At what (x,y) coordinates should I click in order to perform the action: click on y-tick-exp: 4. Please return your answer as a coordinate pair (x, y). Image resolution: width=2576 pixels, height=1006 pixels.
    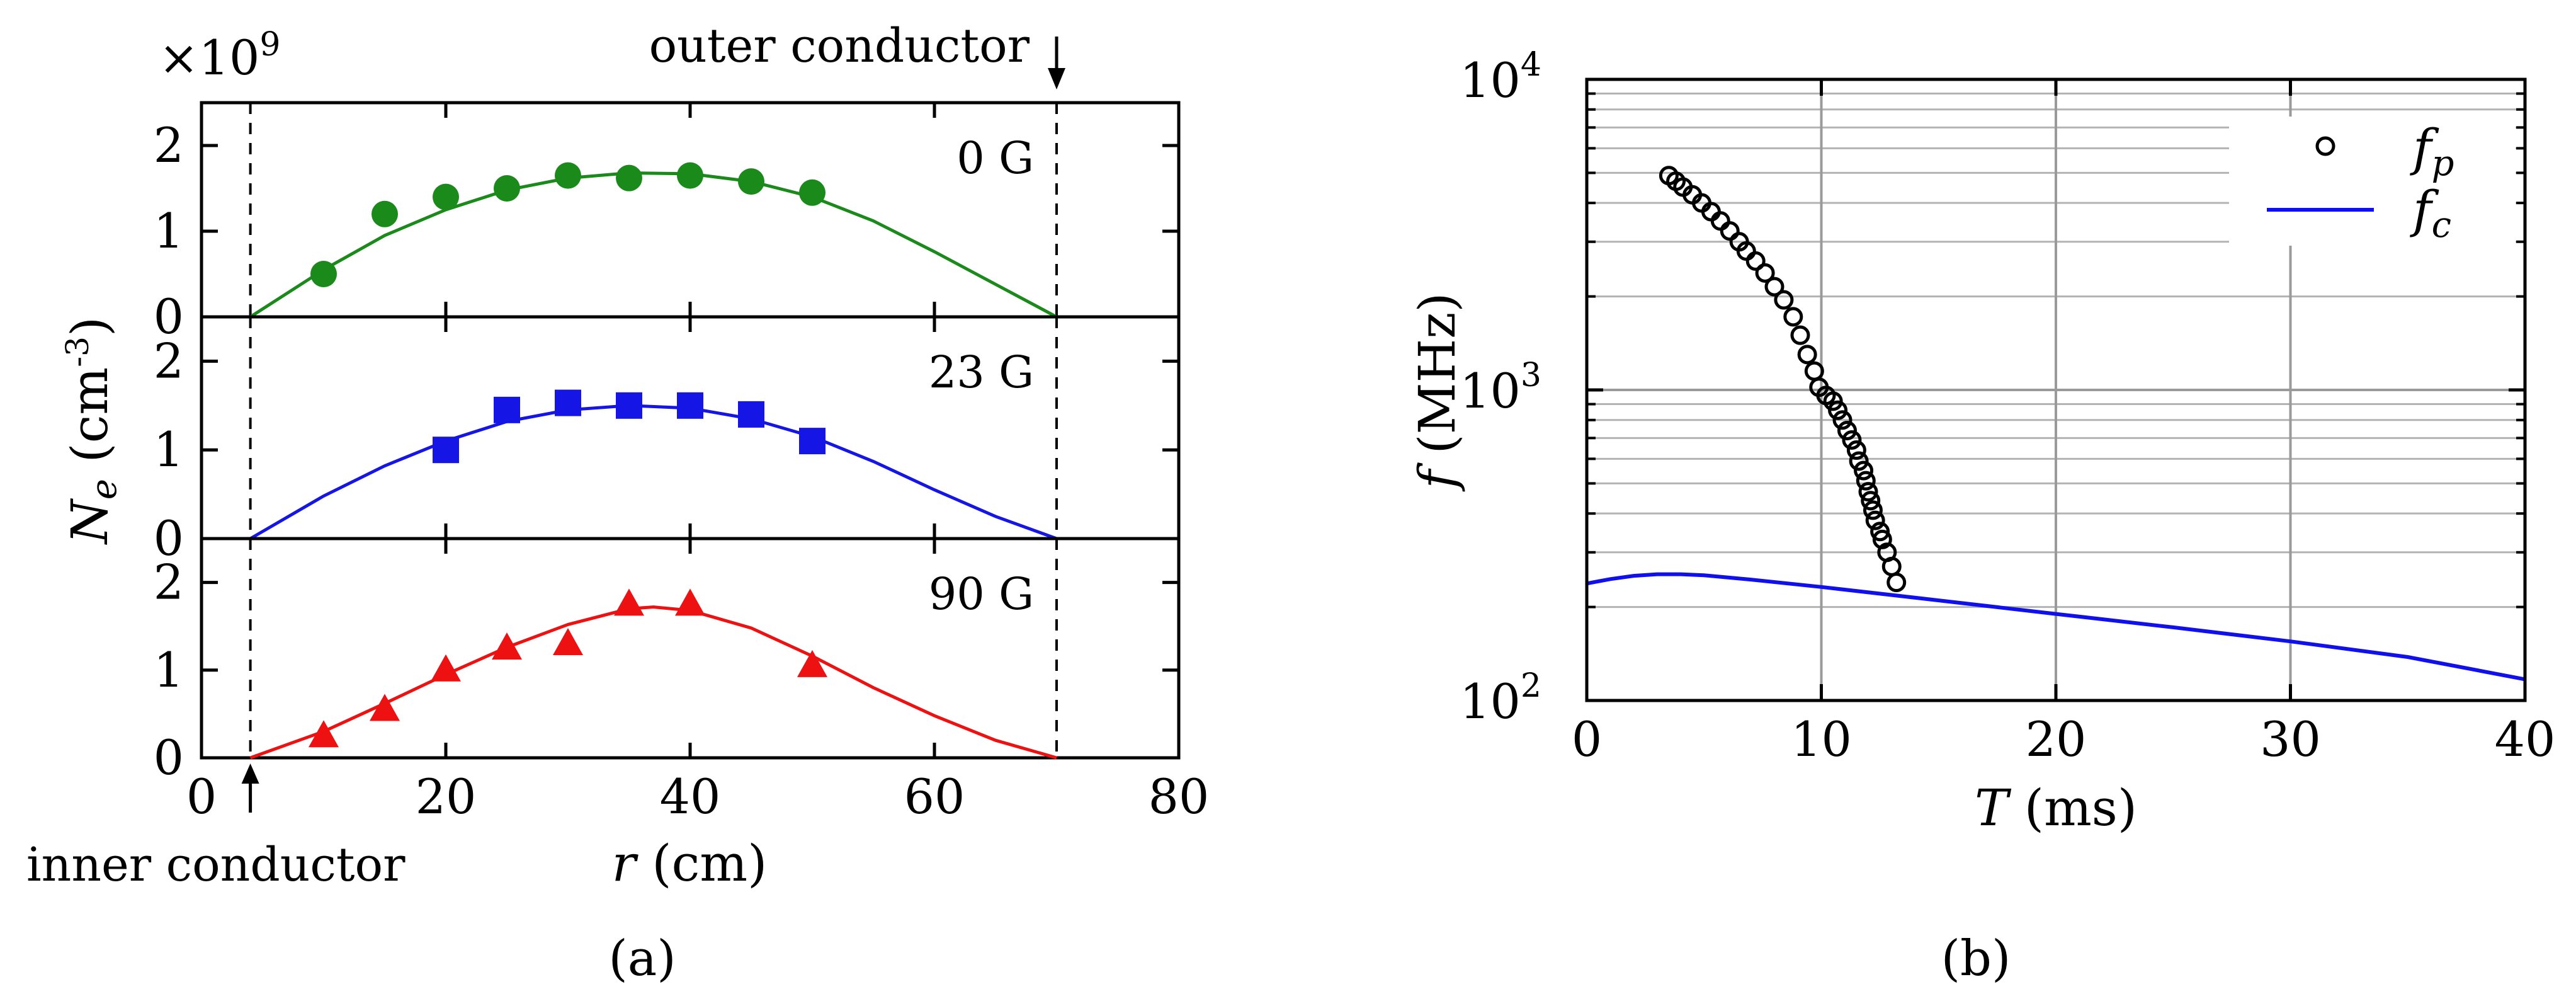
    Looking at the image, I should click on (1531, 65).